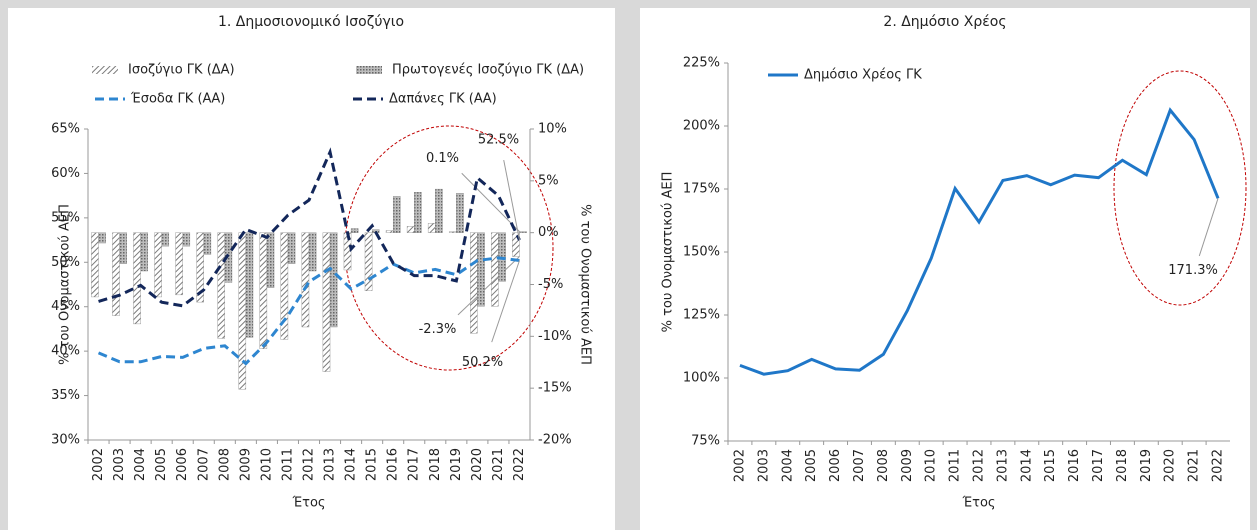  What do you see at coordinates (552, 129) in the screenshot?
I see `y2-tick-label: 10%` at bounding box center [552, 129].